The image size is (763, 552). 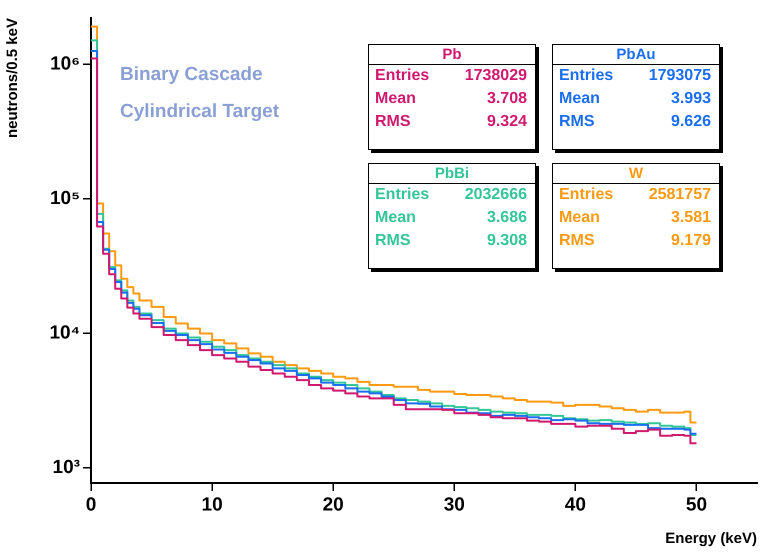 I want to click on text: RMS 9.179, so click(x=635, y=240).